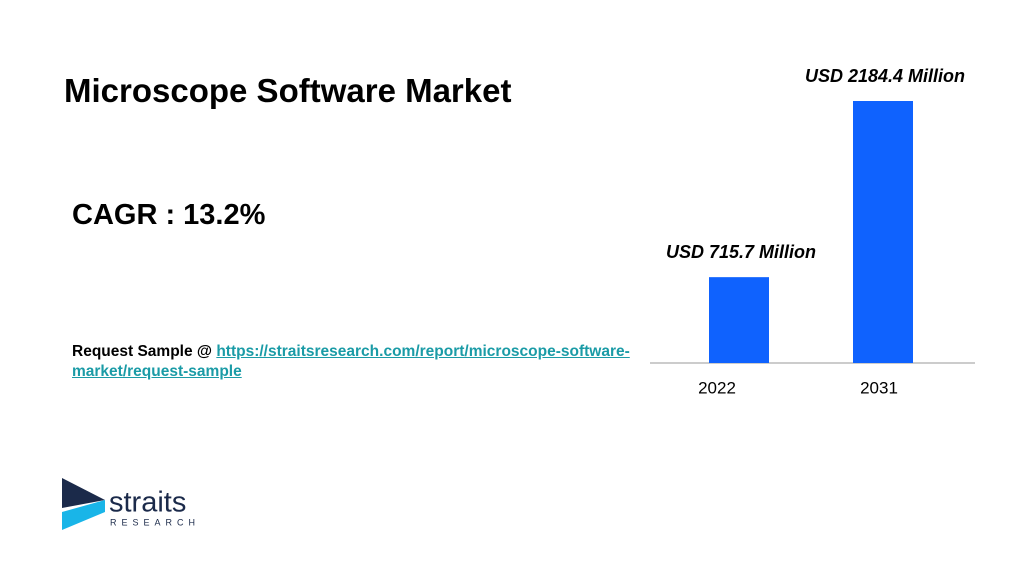 Image resolution: width=1024 pixels, height=576 pixels. What do you see at coordinates (288, 90) in the screenshot?
I see `title: Microscope Software Market` at bounding box center [288, 90].